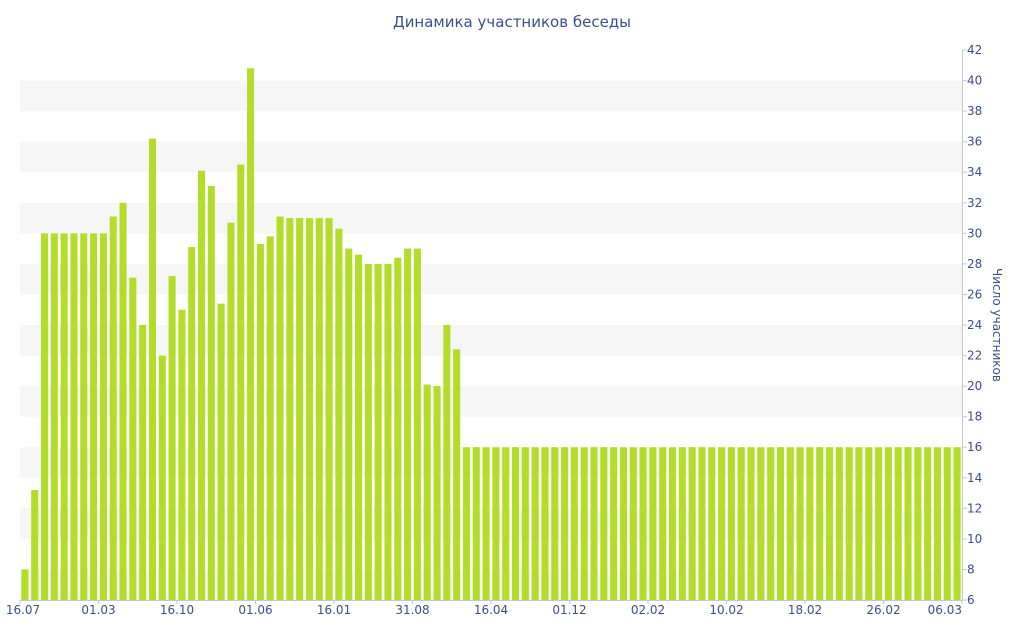 This screenshot has width=1024, height=640. I want to click on y-tick-label: 32, so click(974, 203).